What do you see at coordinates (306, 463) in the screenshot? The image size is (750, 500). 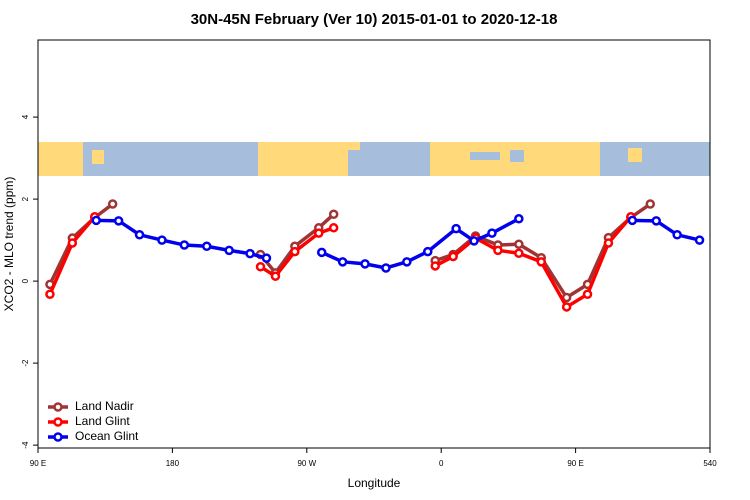 I see `x-tick-label: 90 W` at bounding box center [306, 463].